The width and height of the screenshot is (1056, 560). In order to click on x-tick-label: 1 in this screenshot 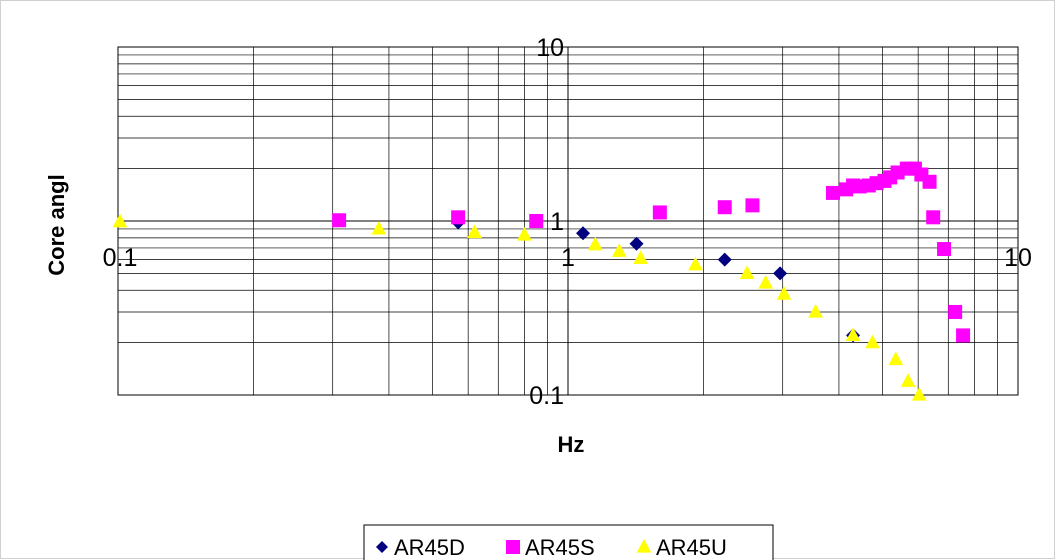, I will do `click(568, 258)`.